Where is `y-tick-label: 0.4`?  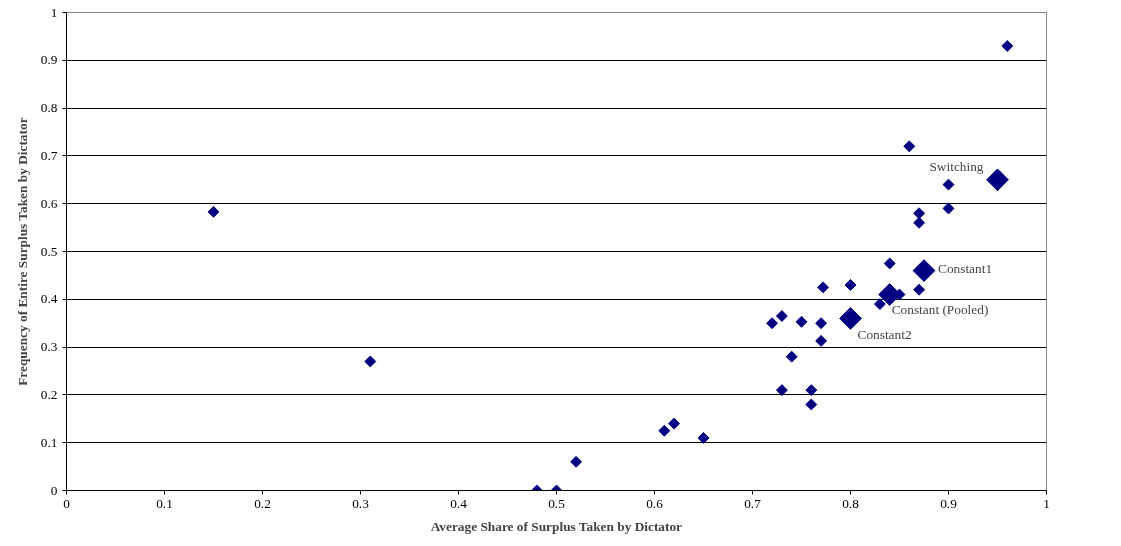
y-tick-label: 0.4 is located at coordinates (49, 299).